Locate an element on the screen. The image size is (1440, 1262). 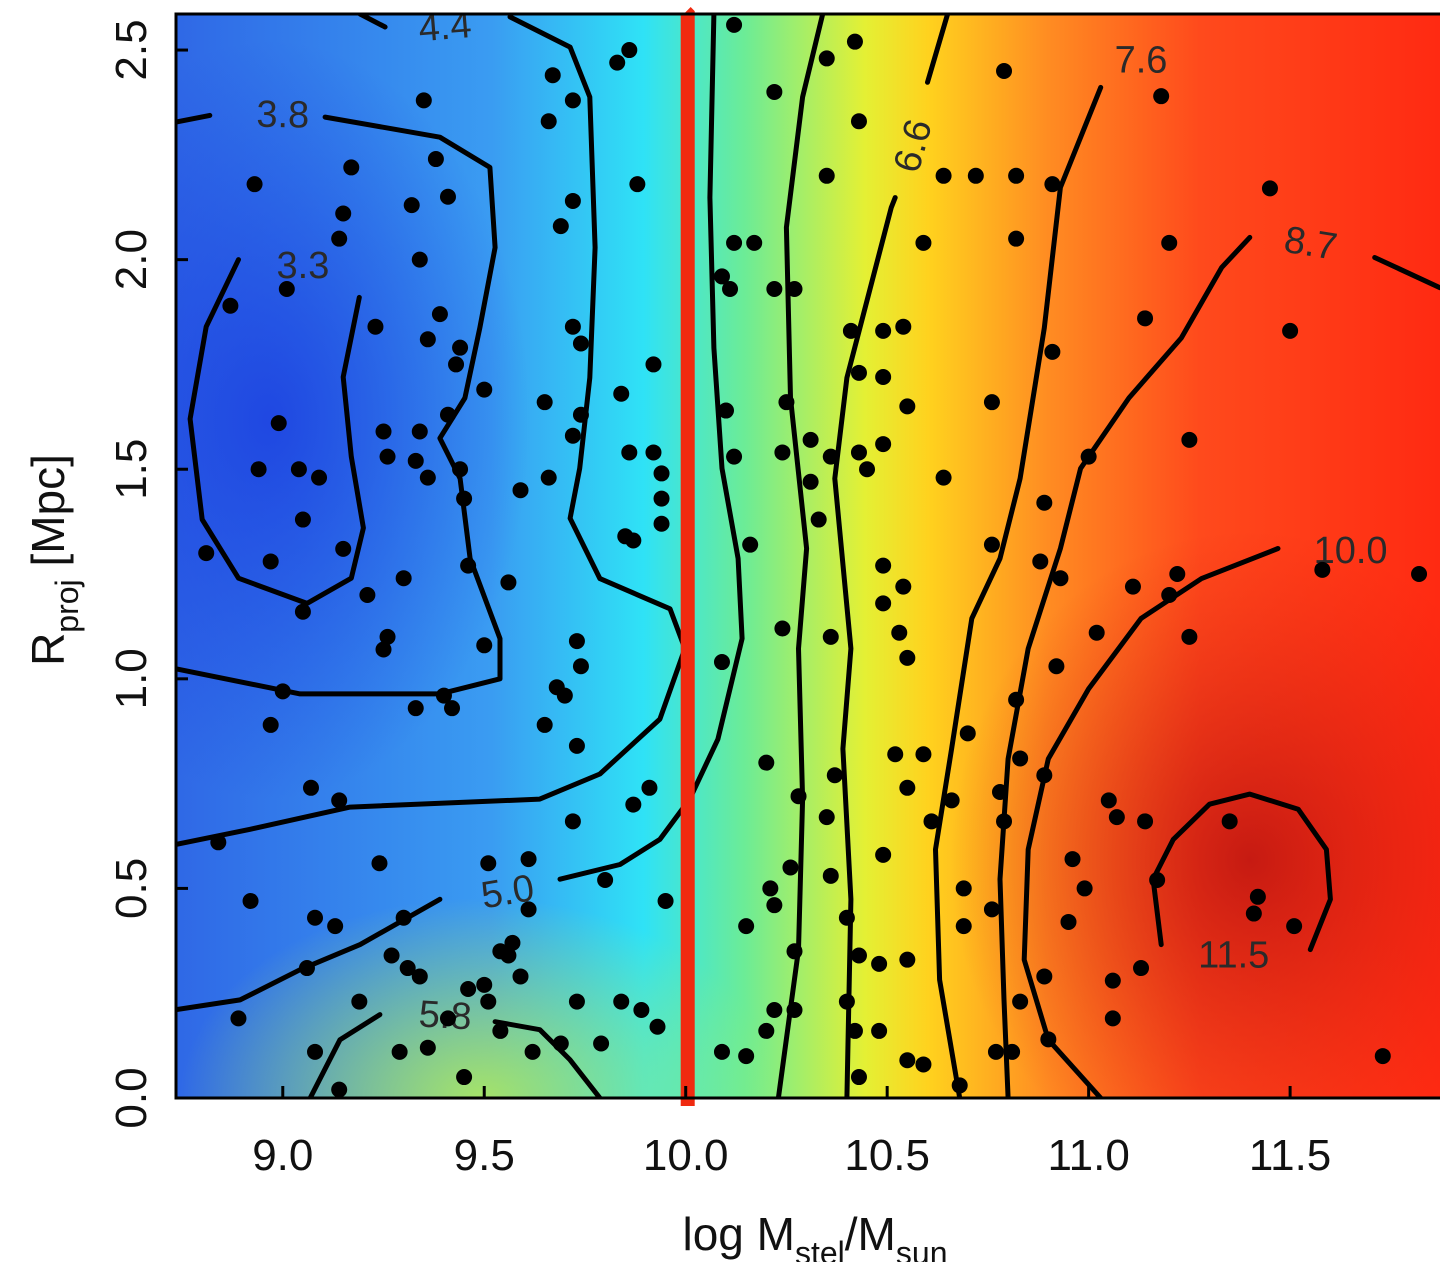
y-axis-label: Rproj [Mpc] is located at coordinates (53, 560).